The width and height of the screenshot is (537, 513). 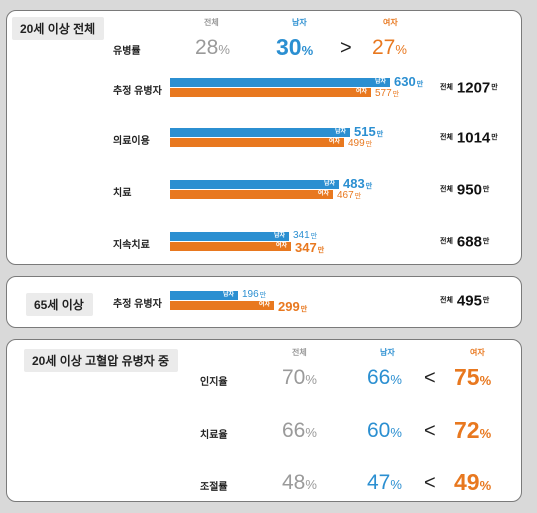 What do you see at coordinates (214, 487) in the screenshot?
I see `row-label: 조절률` at bounding box center [214, 487].